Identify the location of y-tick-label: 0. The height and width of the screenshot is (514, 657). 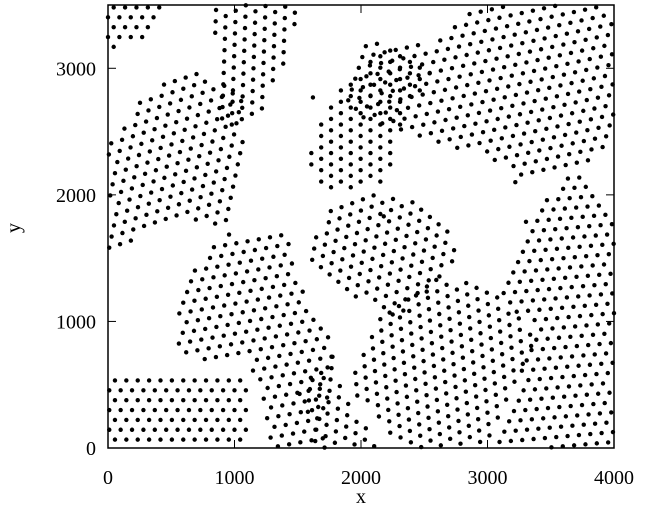
(91, 449).